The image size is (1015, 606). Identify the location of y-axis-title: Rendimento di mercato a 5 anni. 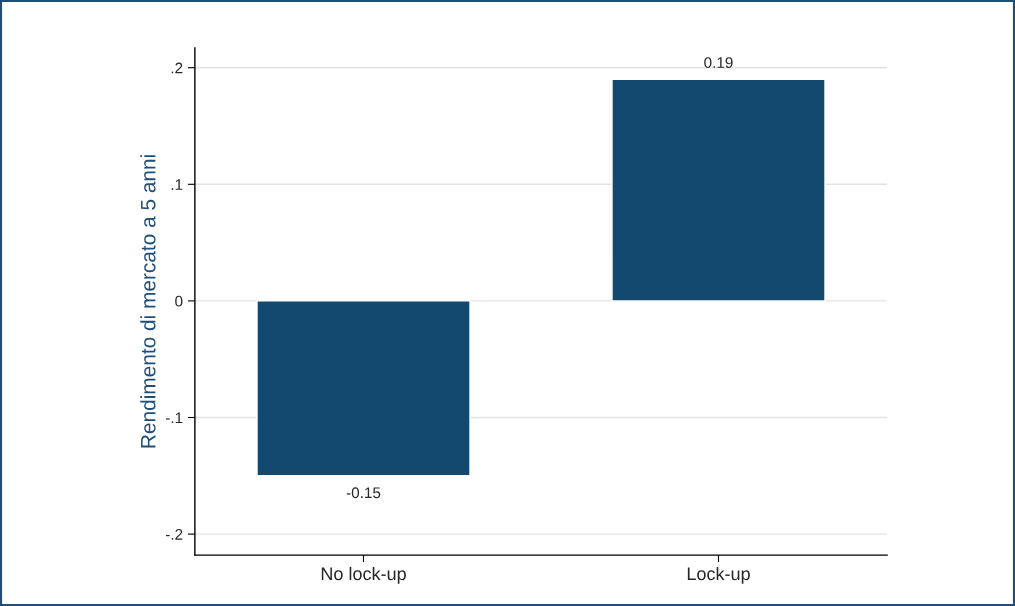
(148, 301).